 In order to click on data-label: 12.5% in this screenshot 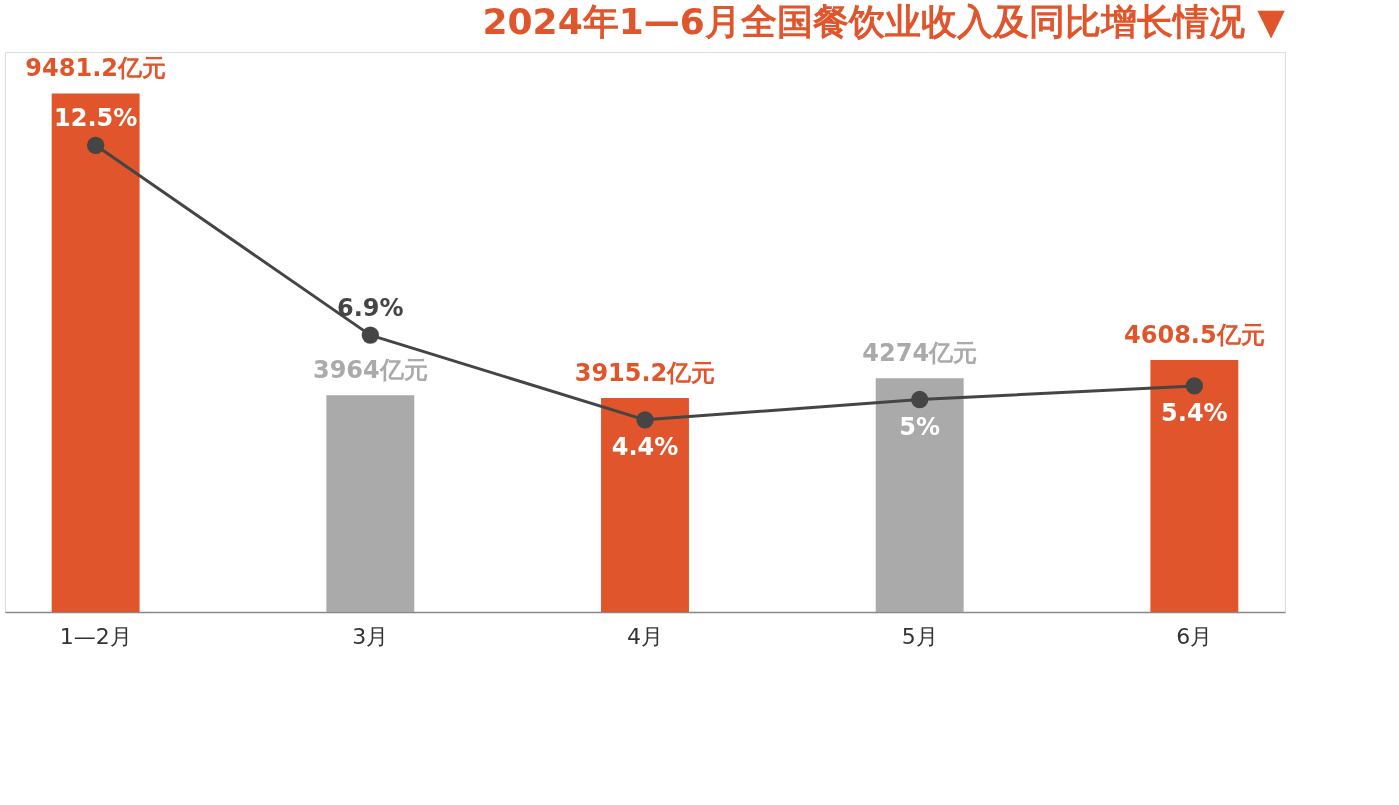, I will do `click(96, 118)`.